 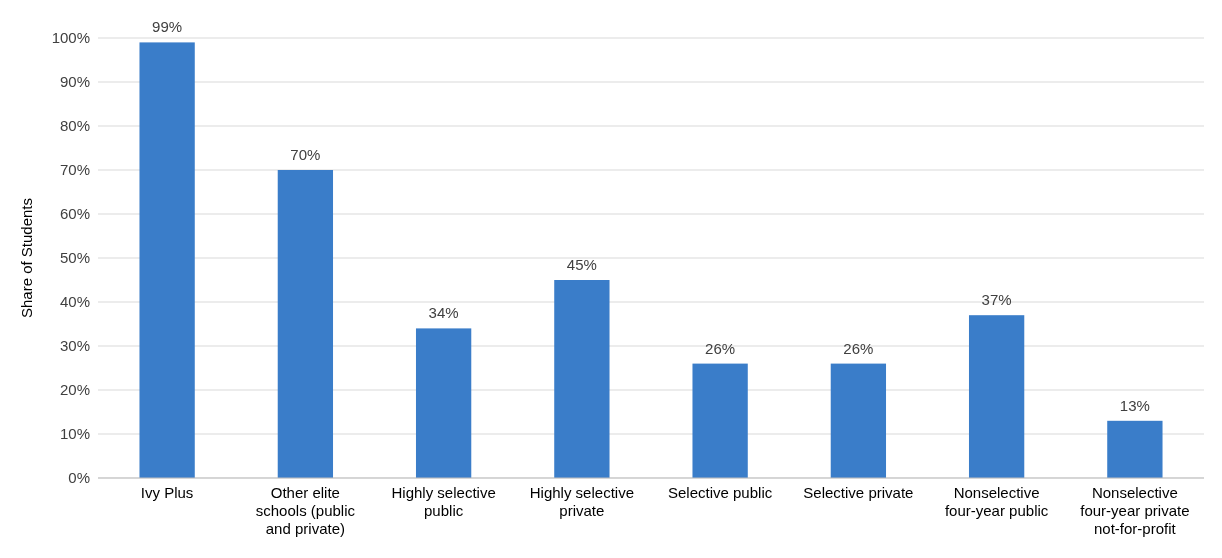 I want to click on y-tick-label: 50%, so click(x=74, y=258).